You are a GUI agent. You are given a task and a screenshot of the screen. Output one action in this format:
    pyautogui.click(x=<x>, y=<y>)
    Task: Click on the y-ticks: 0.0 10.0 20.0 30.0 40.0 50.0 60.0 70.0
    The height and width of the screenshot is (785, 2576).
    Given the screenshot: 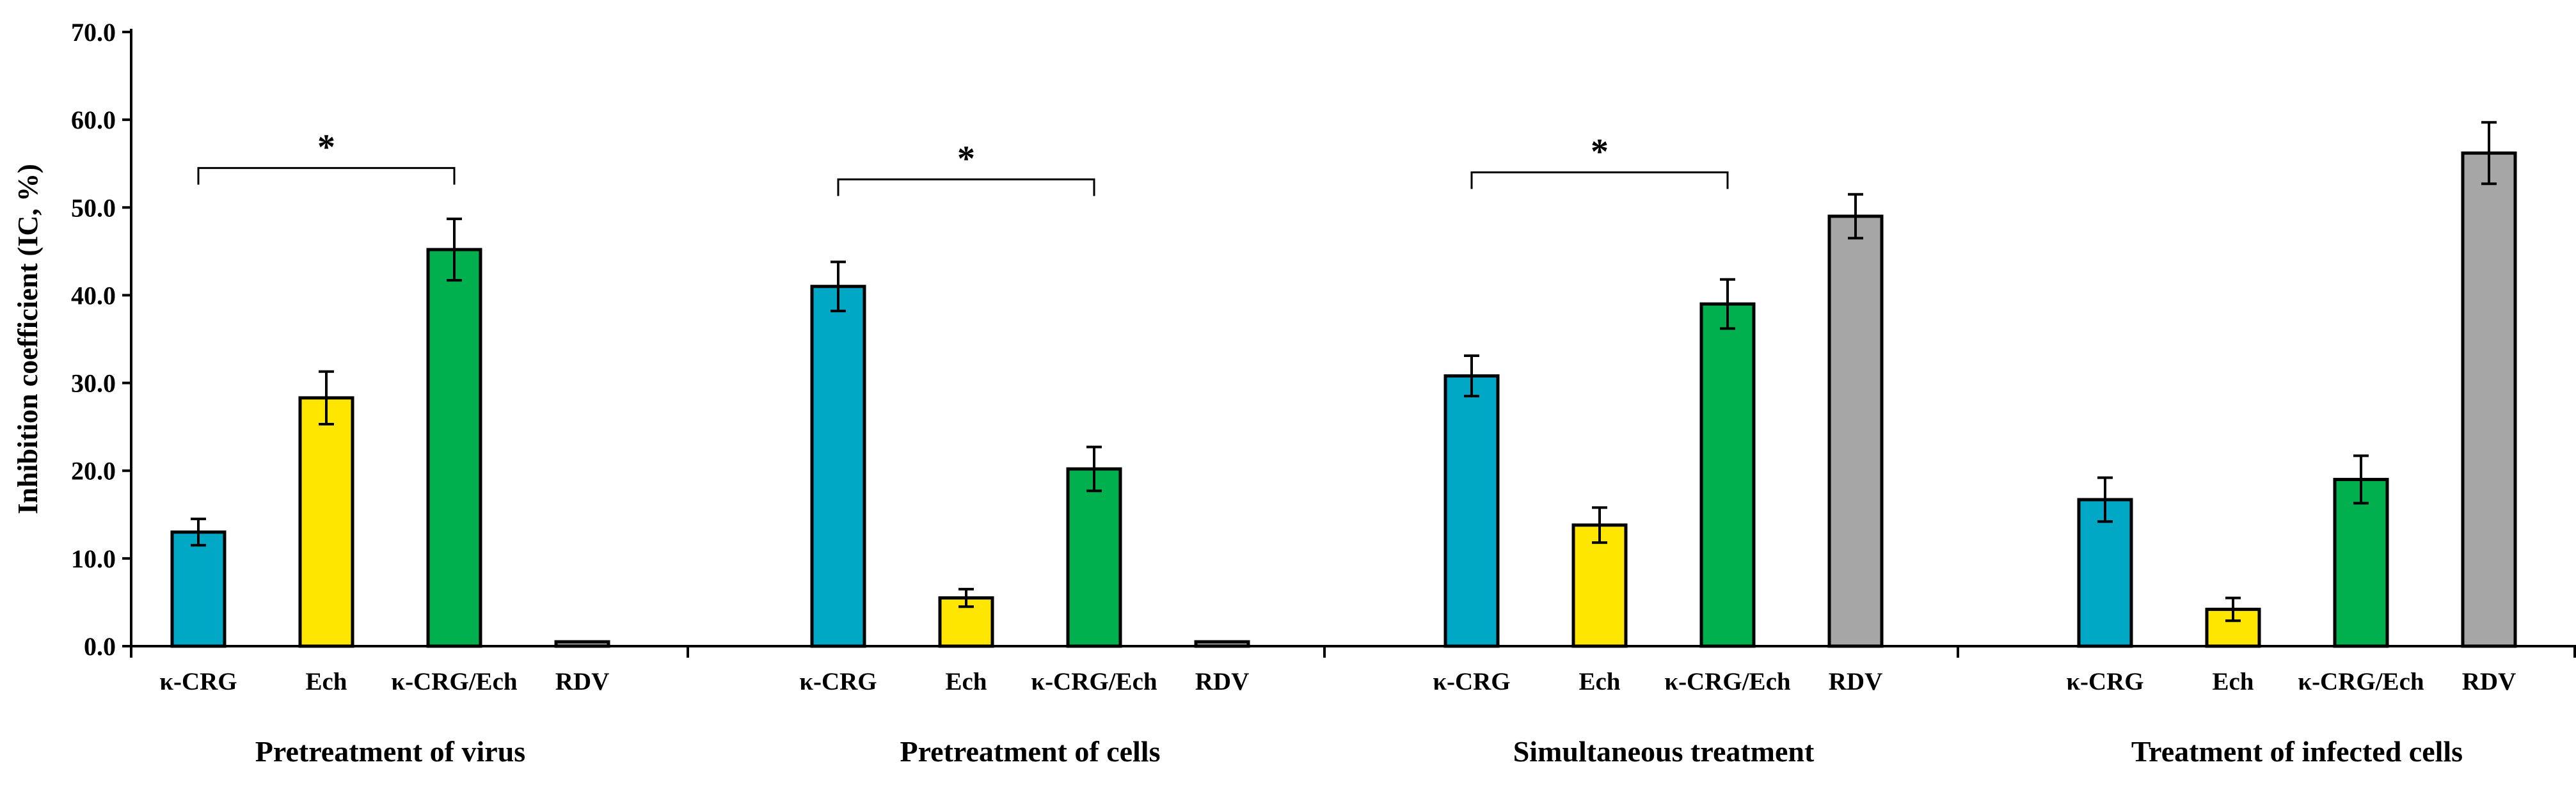 What is the action you would take?
    pyautogui.click(x=101, y=340)
    